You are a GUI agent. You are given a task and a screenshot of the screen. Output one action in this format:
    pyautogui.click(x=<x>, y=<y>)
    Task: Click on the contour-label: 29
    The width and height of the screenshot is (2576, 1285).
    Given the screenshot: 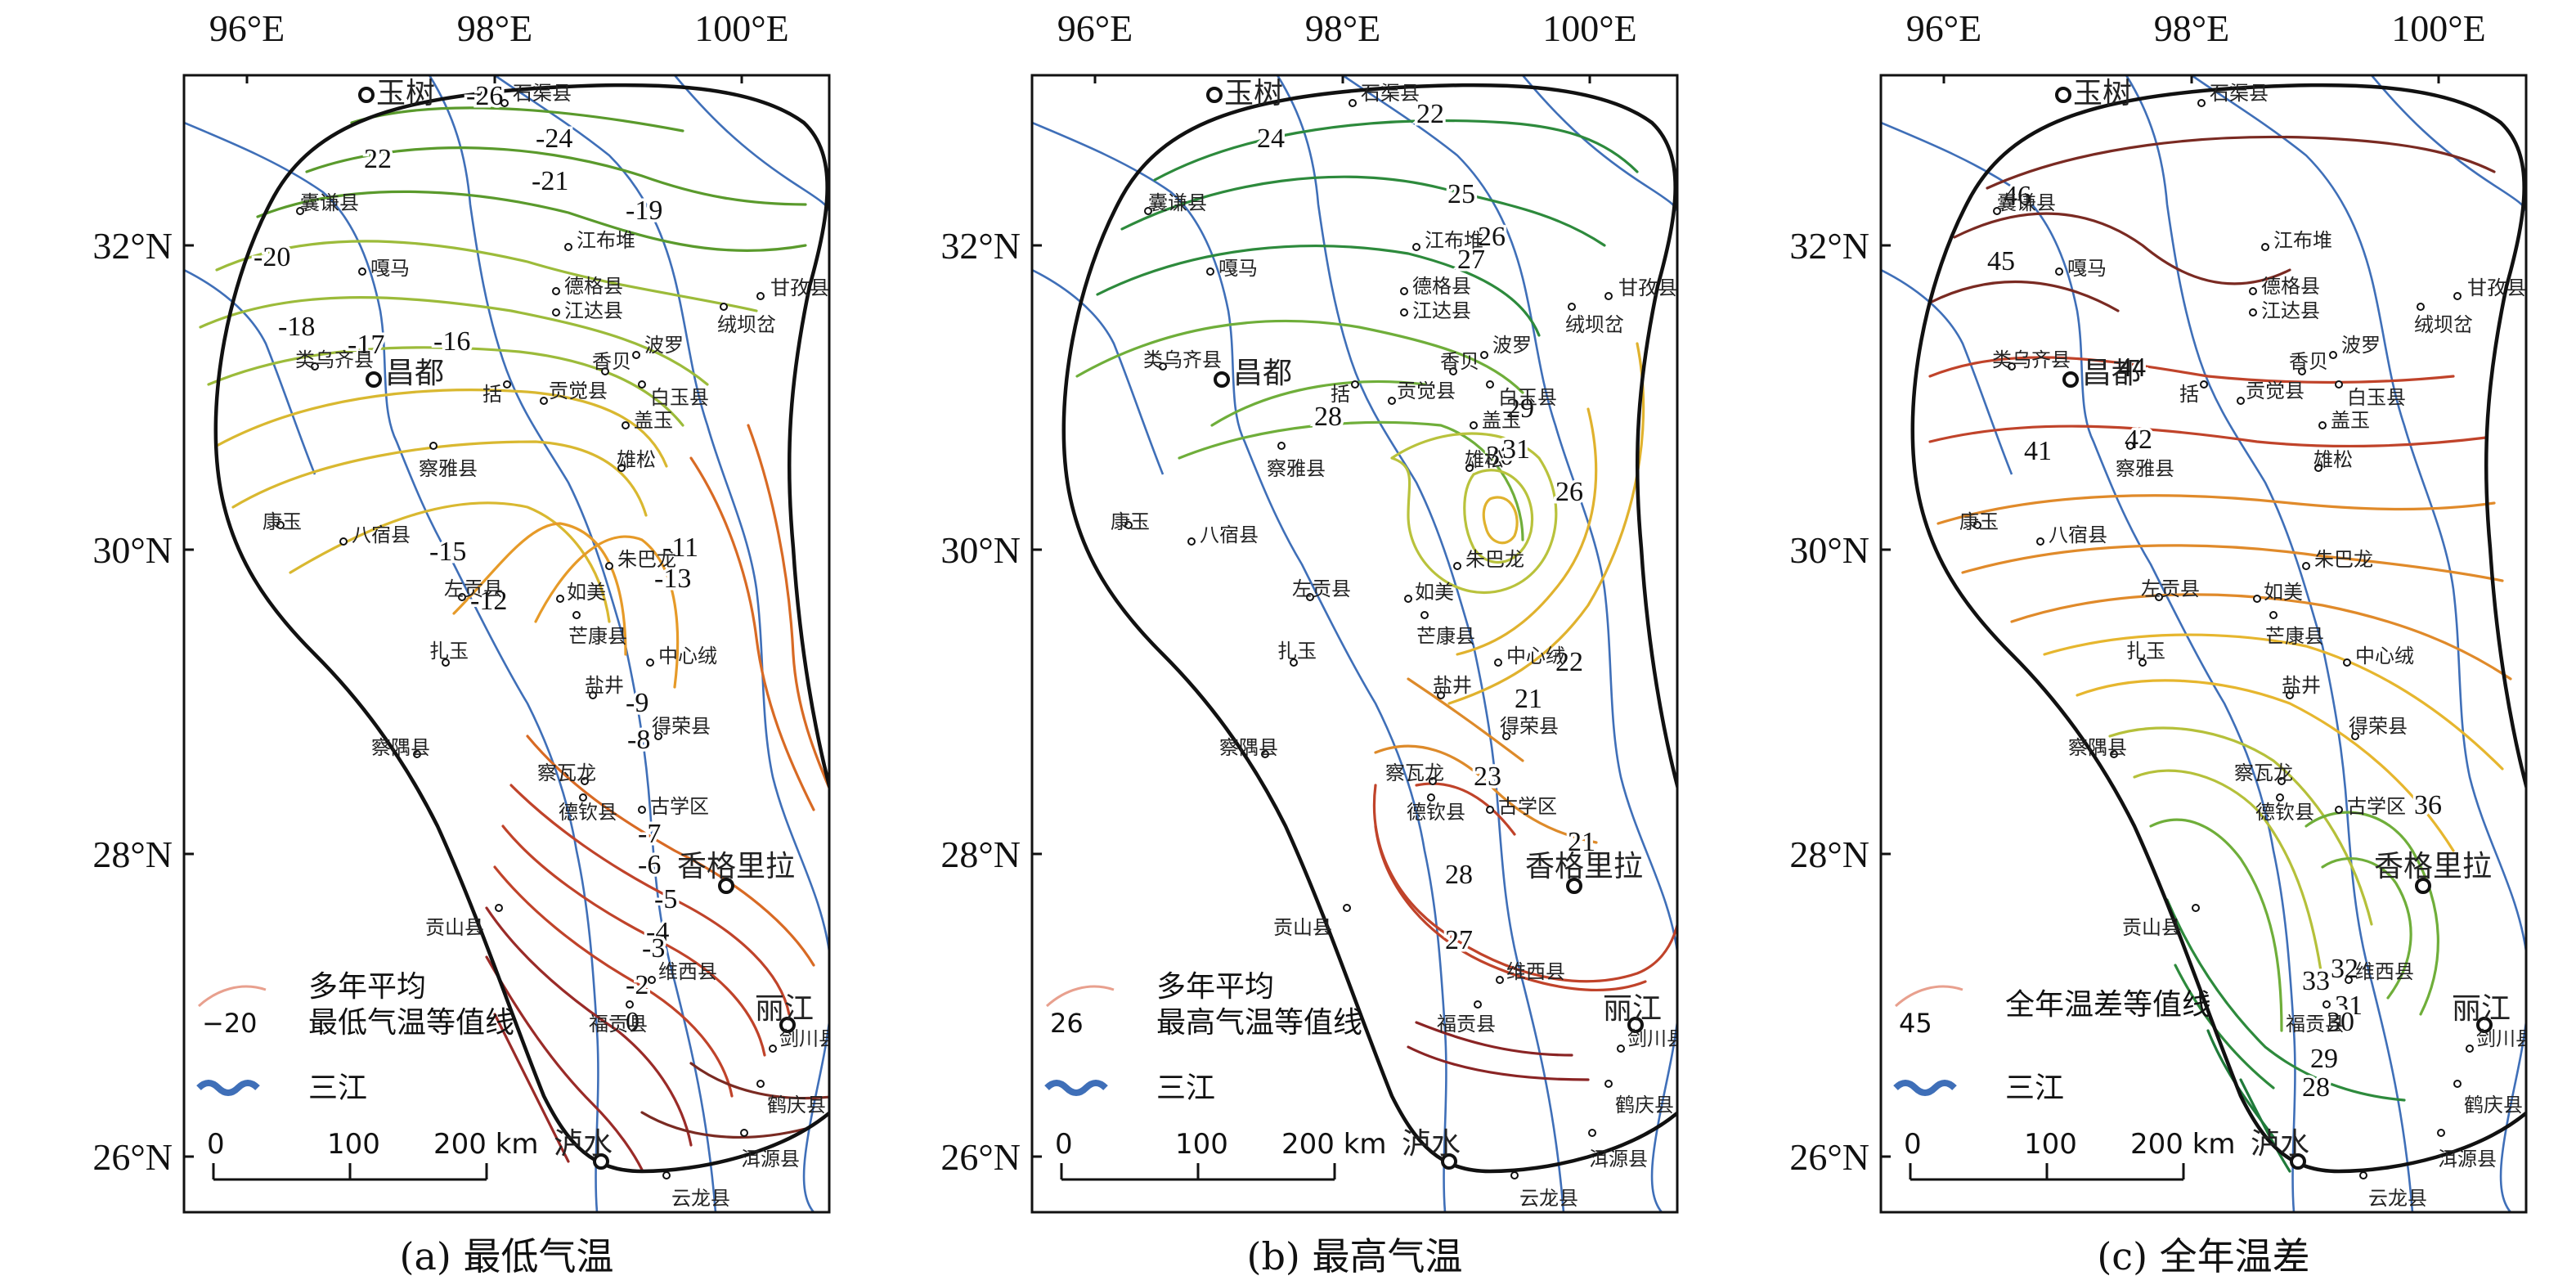 What is the action you would take?
    pyautogui.click(x=2324, y=1059)
    